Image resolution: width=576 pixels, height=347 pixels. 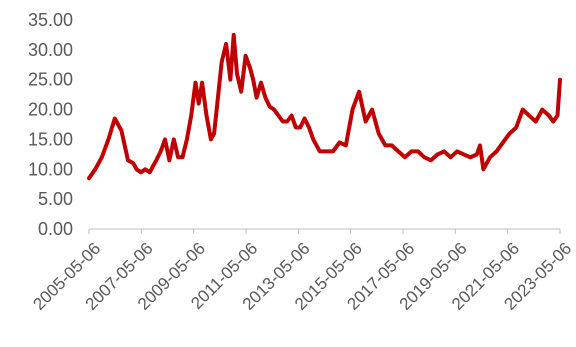 I want to click on y-tick-label: 35.00, so click(x=50, y=20).